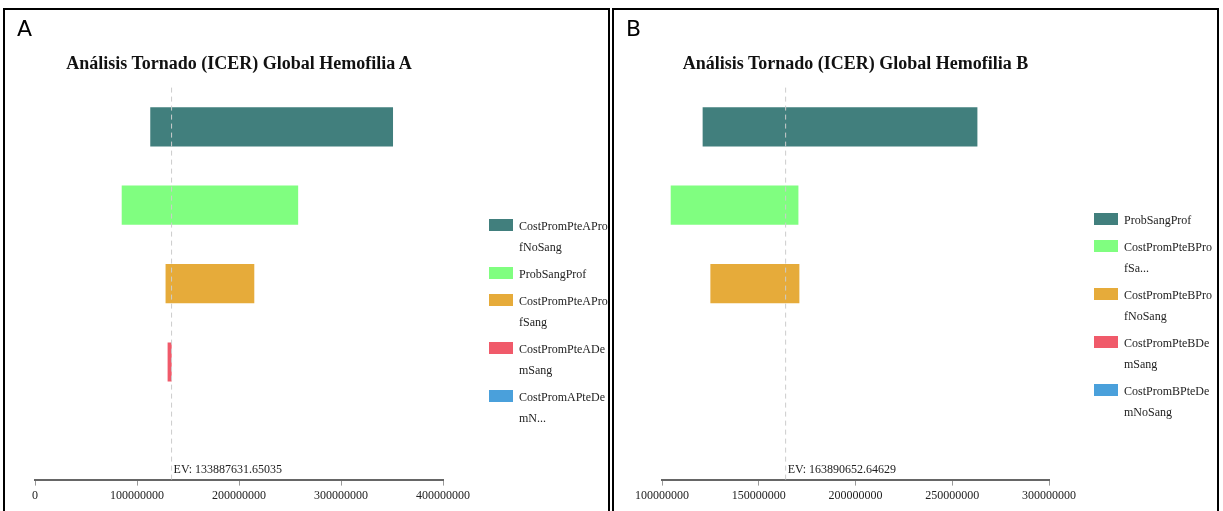 The width and height of the screenshot is (1223, 511). Describe the element at coordinates (562, 360) in the screenshot. I see `legend-label: CostPromPteADemSang` at that location.